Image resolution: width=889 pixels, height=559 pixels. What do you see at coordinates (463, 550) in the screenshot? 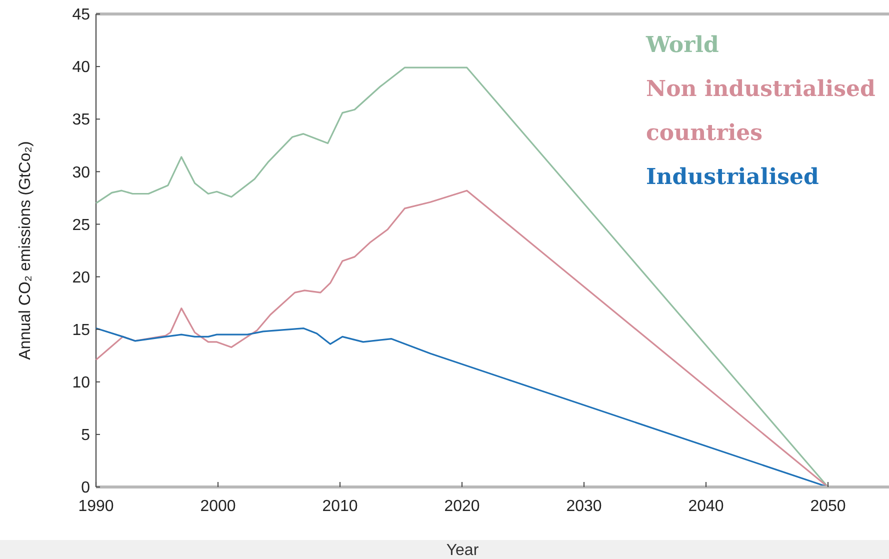
I see `x-axis-title: Year` at bounding box center [463, 550].